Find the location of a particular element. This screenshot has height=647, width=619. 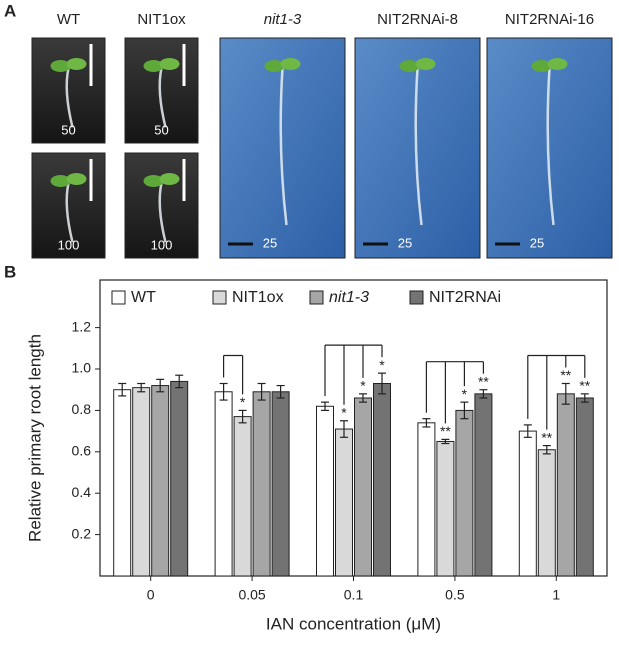

panel-b: B is located at coordinates (10, 271).